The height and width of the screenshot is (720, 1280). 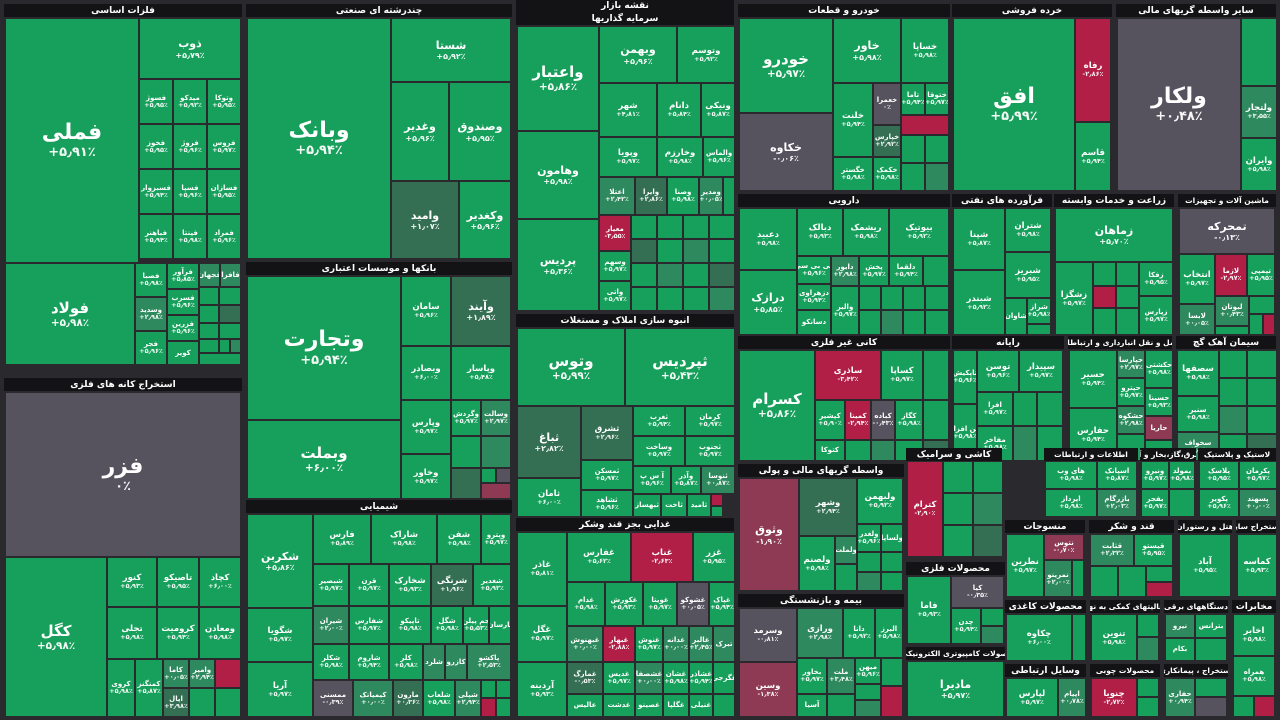 I want to click on stock-tile: ثجنوب +۵٫۹۷٪, so click(x=710, y=451).